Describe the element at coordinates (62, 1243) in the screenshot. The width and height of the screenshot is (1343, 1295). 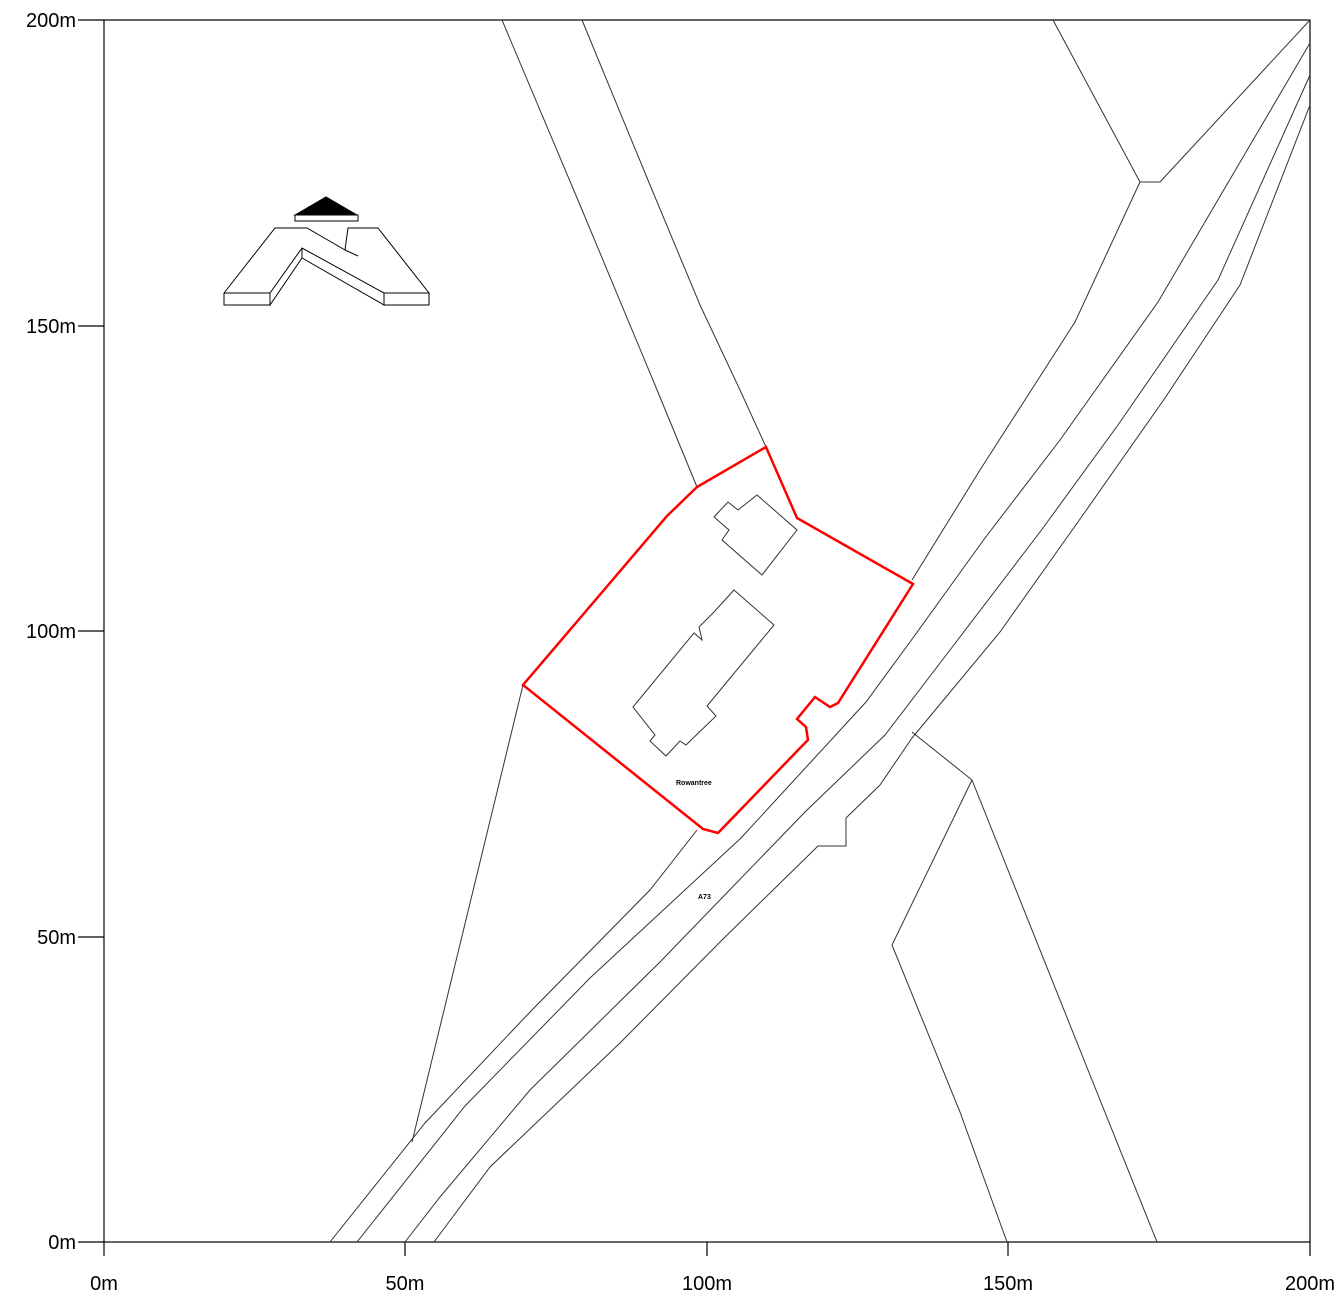
I see `y-tick-label: 0m` at that location.